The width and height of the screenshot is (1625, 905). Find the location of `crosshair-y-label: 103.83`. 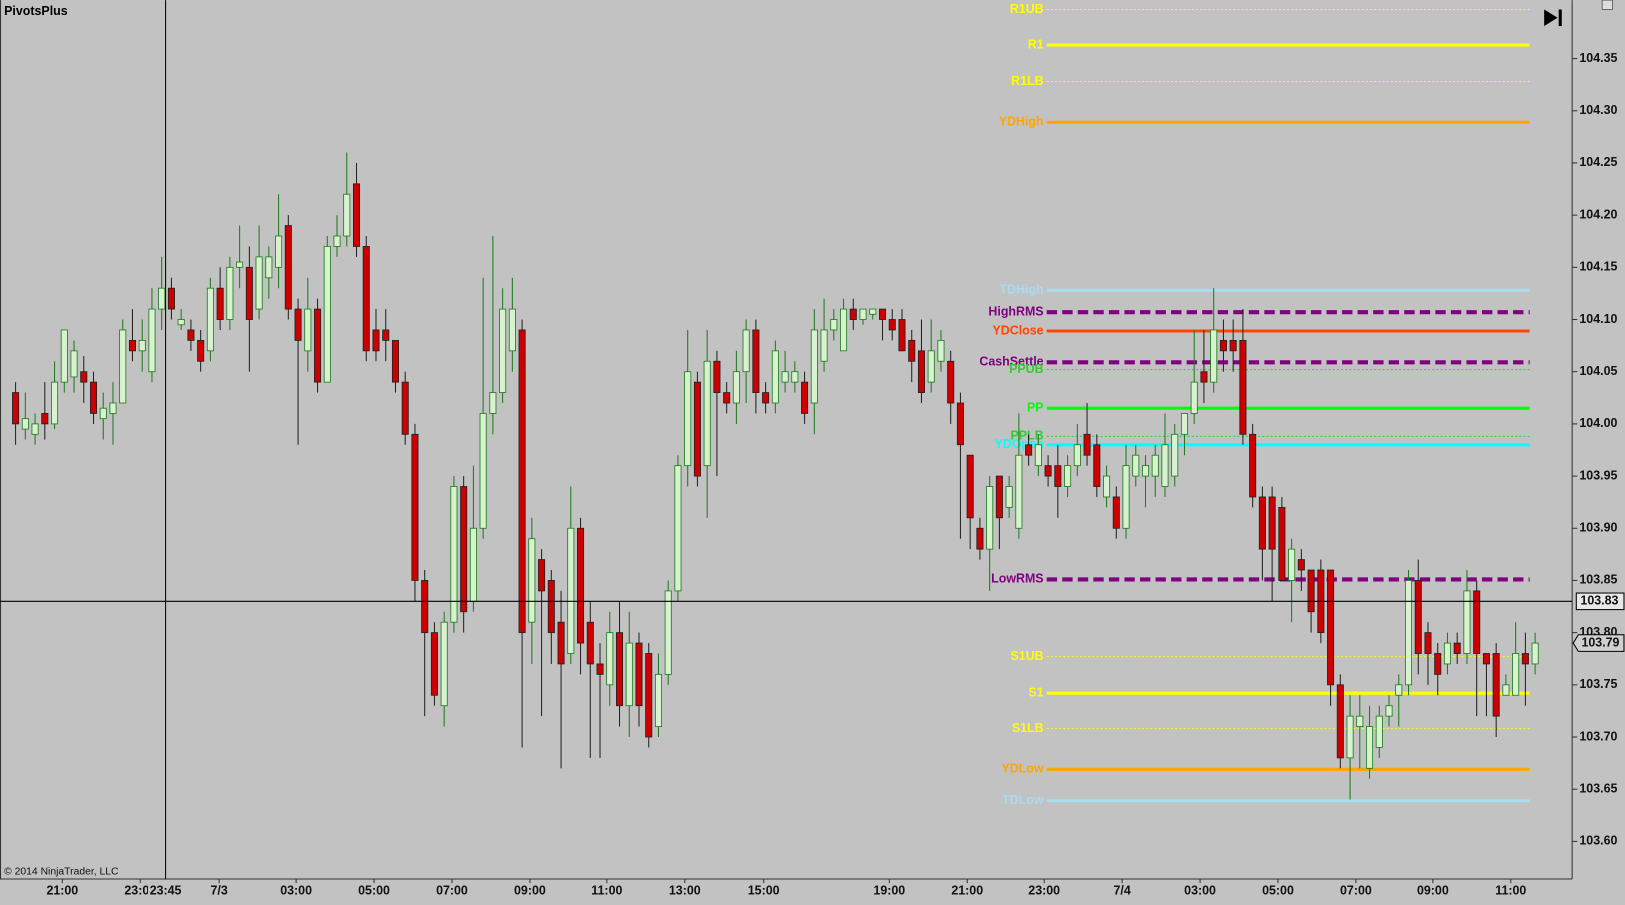

crosshair-y-label: 103.83 is located at coordinates (1599, 601).